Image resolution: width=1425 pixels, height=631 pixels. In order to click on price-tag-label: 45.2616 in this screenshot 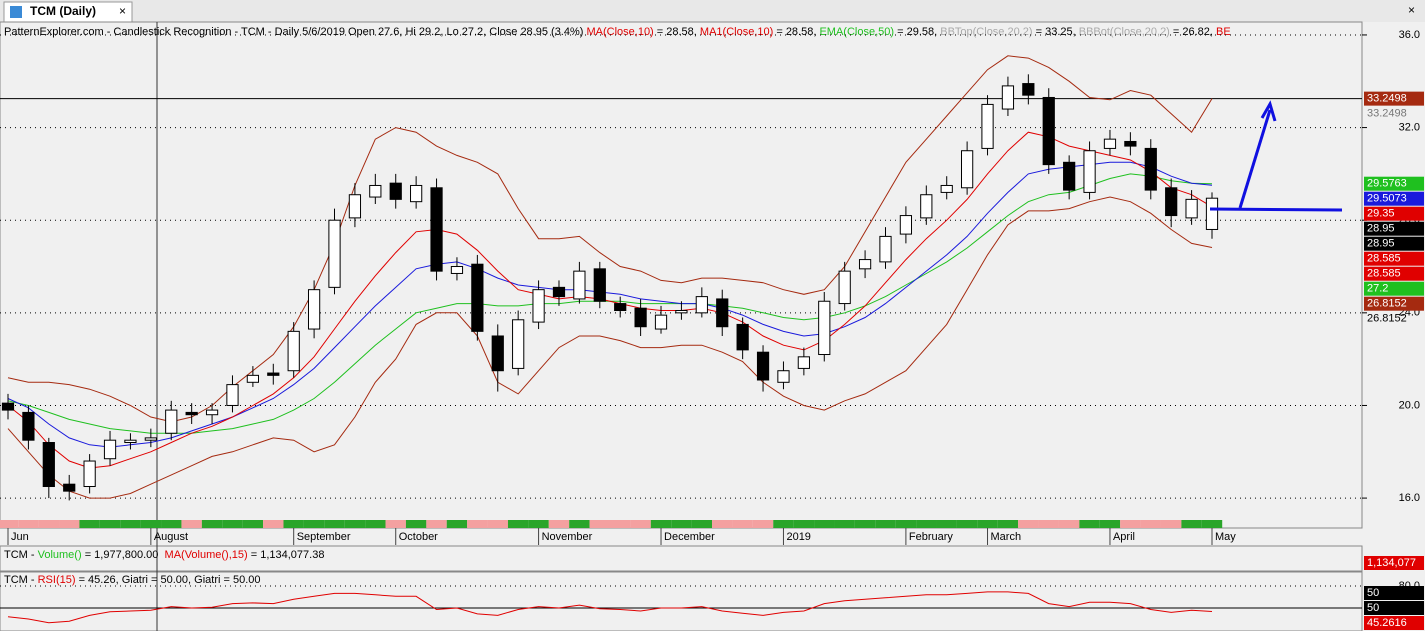, I will do `click(1387, 623)`.